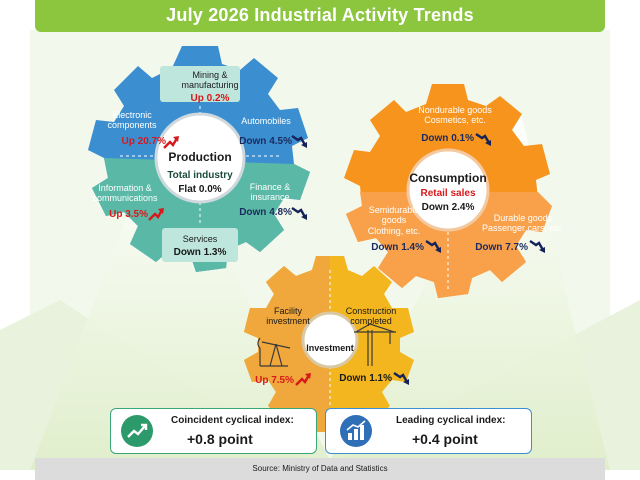 This screenshot has height=480, width=640. I want to click on production-hub-value: Flat 0.0%, so click(200, 189).